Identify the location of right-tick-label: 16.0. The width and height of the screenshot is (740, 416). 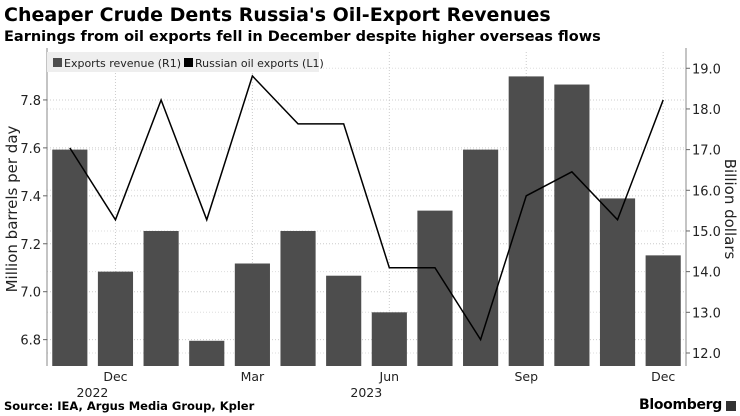
(706, 191).